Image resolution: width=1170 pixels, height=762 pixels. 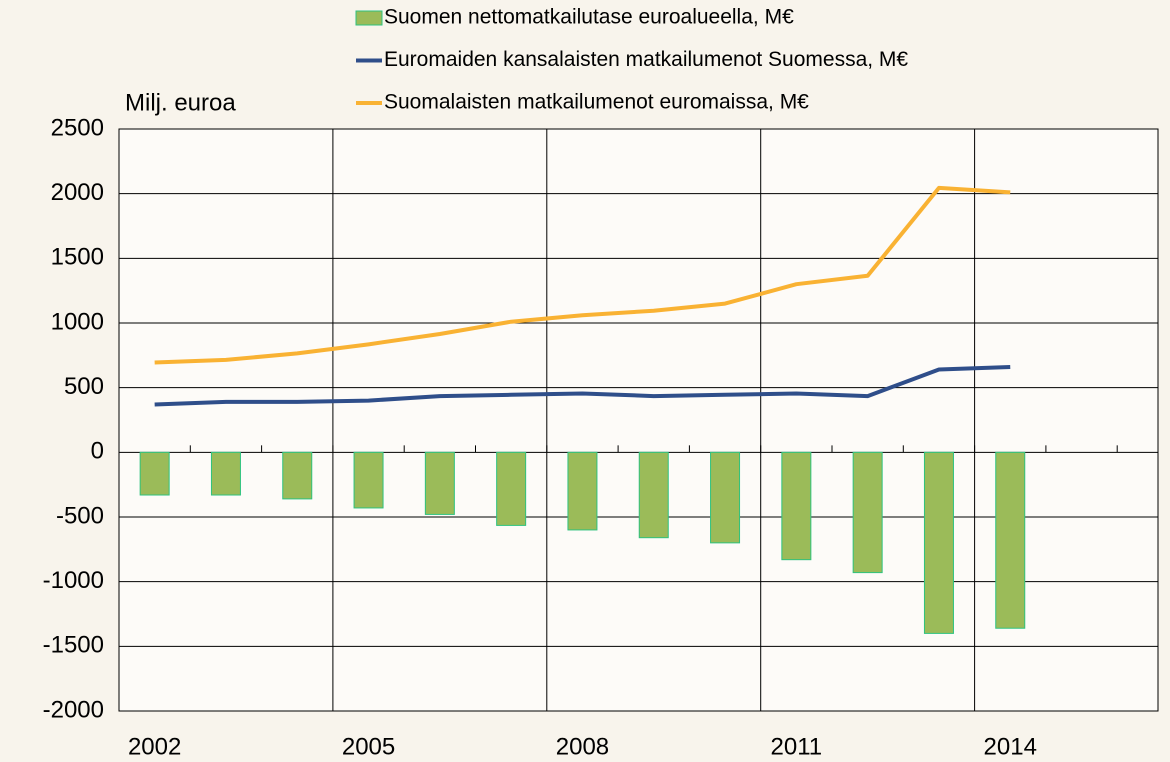 What do you see at coordinates (180, 102) in the screenshot?
I see `y-axis-label: Milj. euroa` at bounding box center [180, 102].